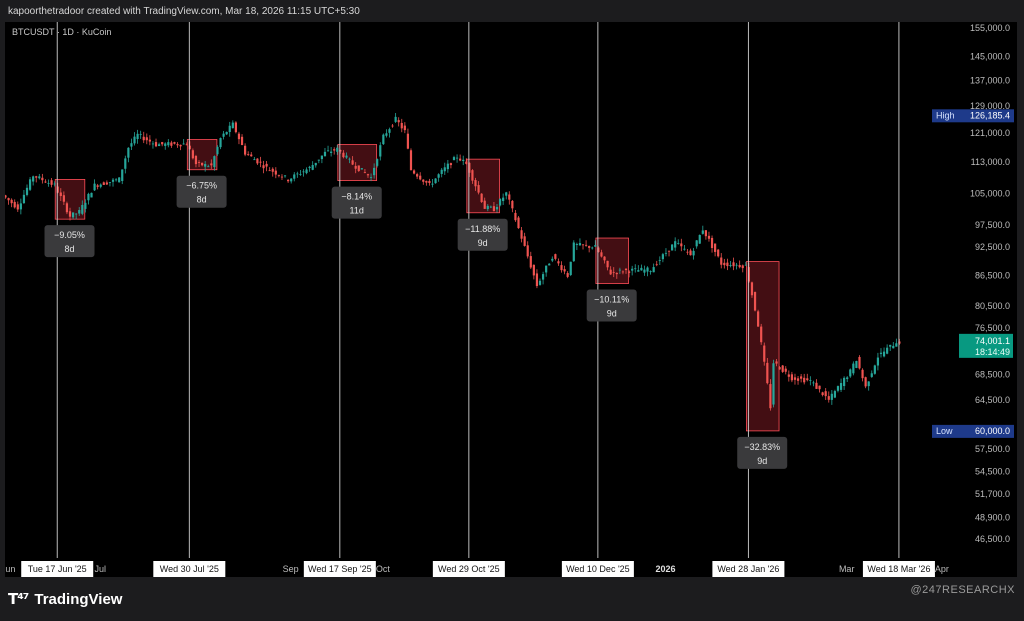 This screenshot has width=1024, height=621. What do you see at coordinates (990, 80) in the screenshot?
I see `y-tick-label: 137,000.0` at bounding box center [990, 80].